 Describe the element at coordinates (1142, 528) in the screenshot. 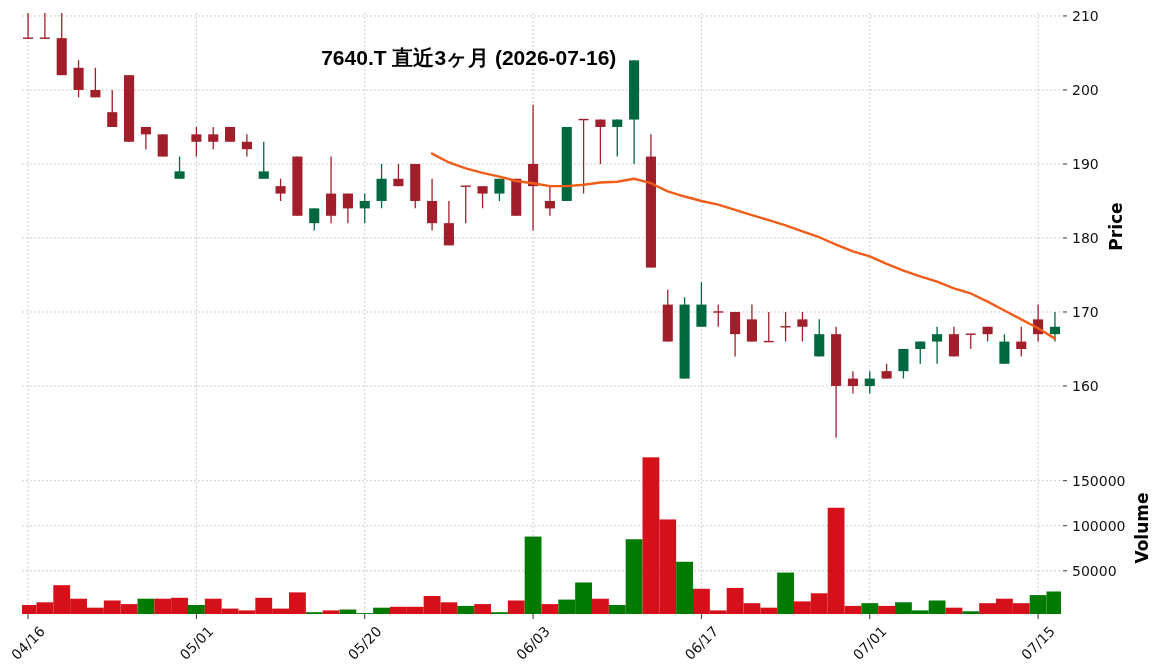

I see `y-axis-title: Volume` at that location.